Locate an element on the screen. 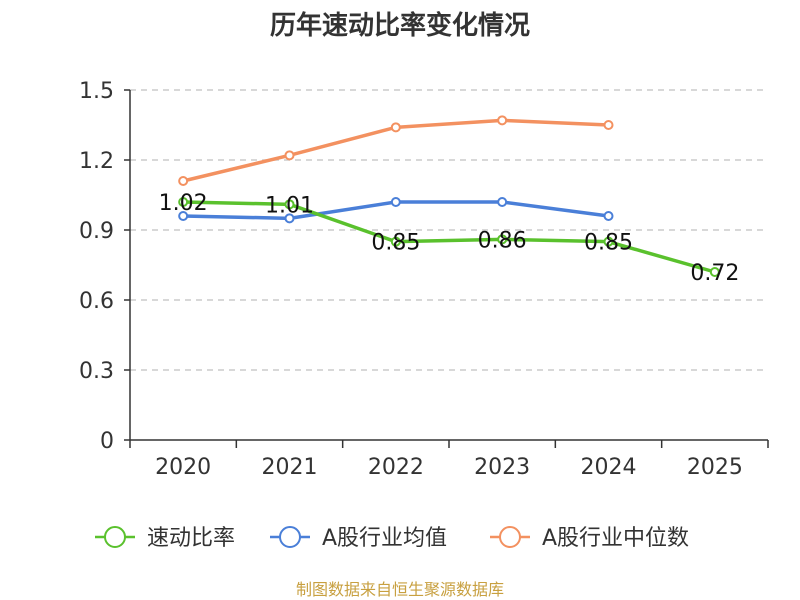  legend-item: A股行业均值 is located at coordinates (358, 538).